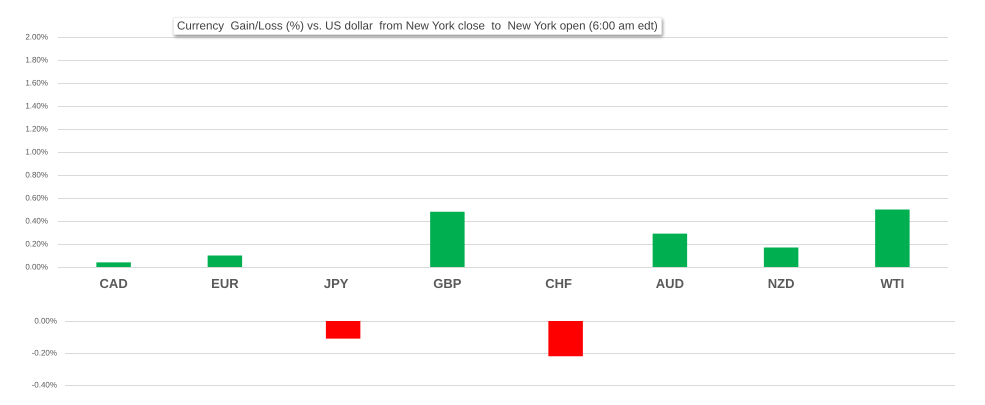  Describe the element at coordinates (36, 37) in the screenshot. I see `y-tick-label: 2.00%` at that location.